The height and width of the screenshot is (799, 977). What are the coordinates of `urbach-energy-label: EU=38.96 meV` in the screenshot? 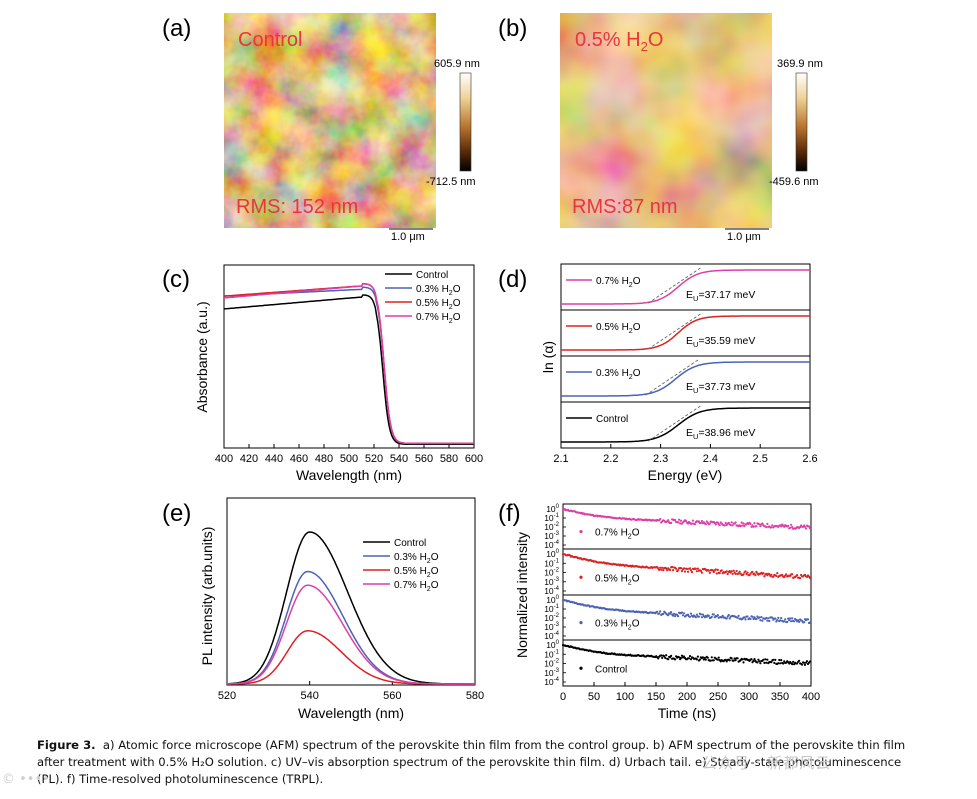 It's located at (720, 434).